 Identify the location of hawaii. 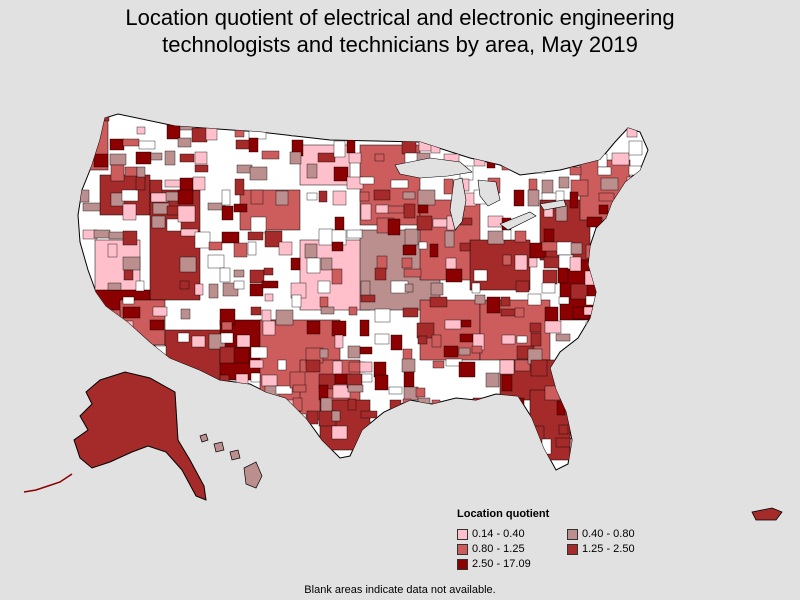
(231, 461).